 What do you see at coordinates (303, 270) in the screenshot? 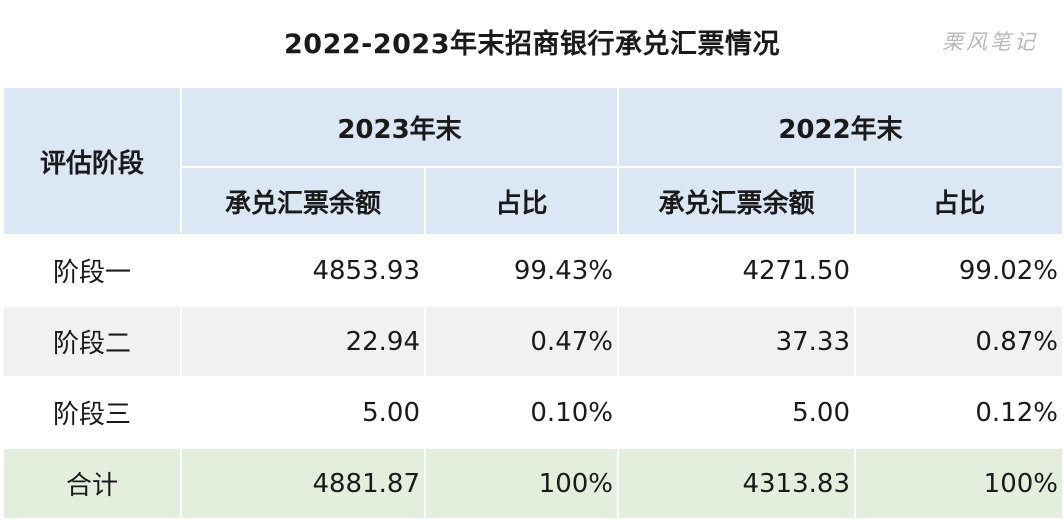
I see `row-amount-2023: 4853.93` at bounding box center [303, 270].